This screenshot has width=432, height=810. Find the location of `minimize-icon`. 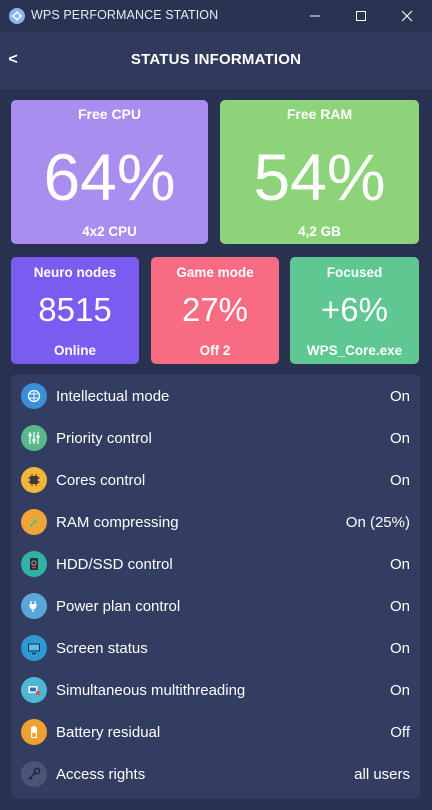

minimize-icon is located at coordinates (315, 16).